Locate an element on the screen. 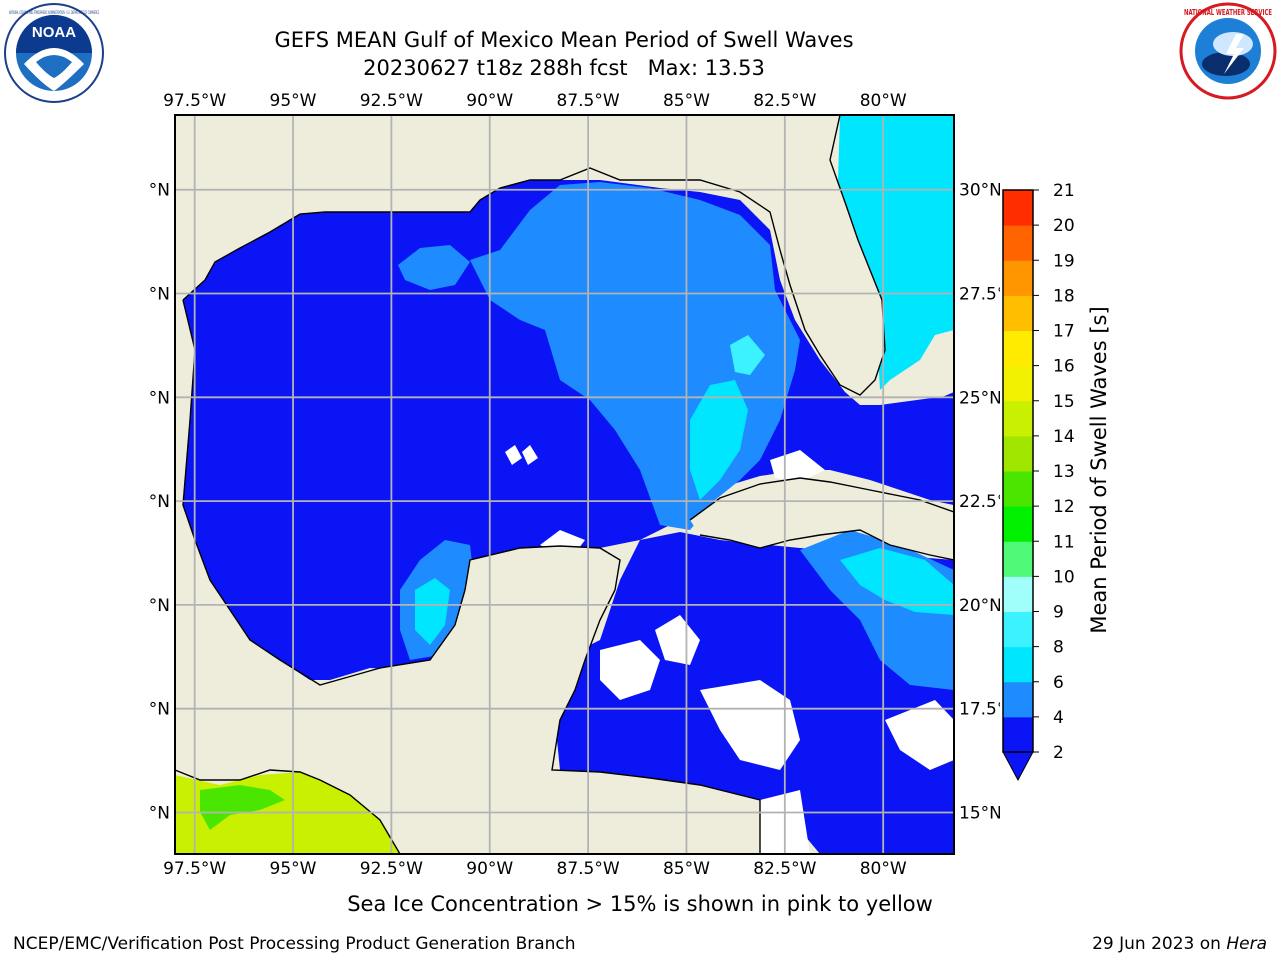 The width and height of the screenshot is (1280, 960). map-subtitle: 20230627 t18z 288h fcst Max: 13.53 is located at coordinates (564, 68).